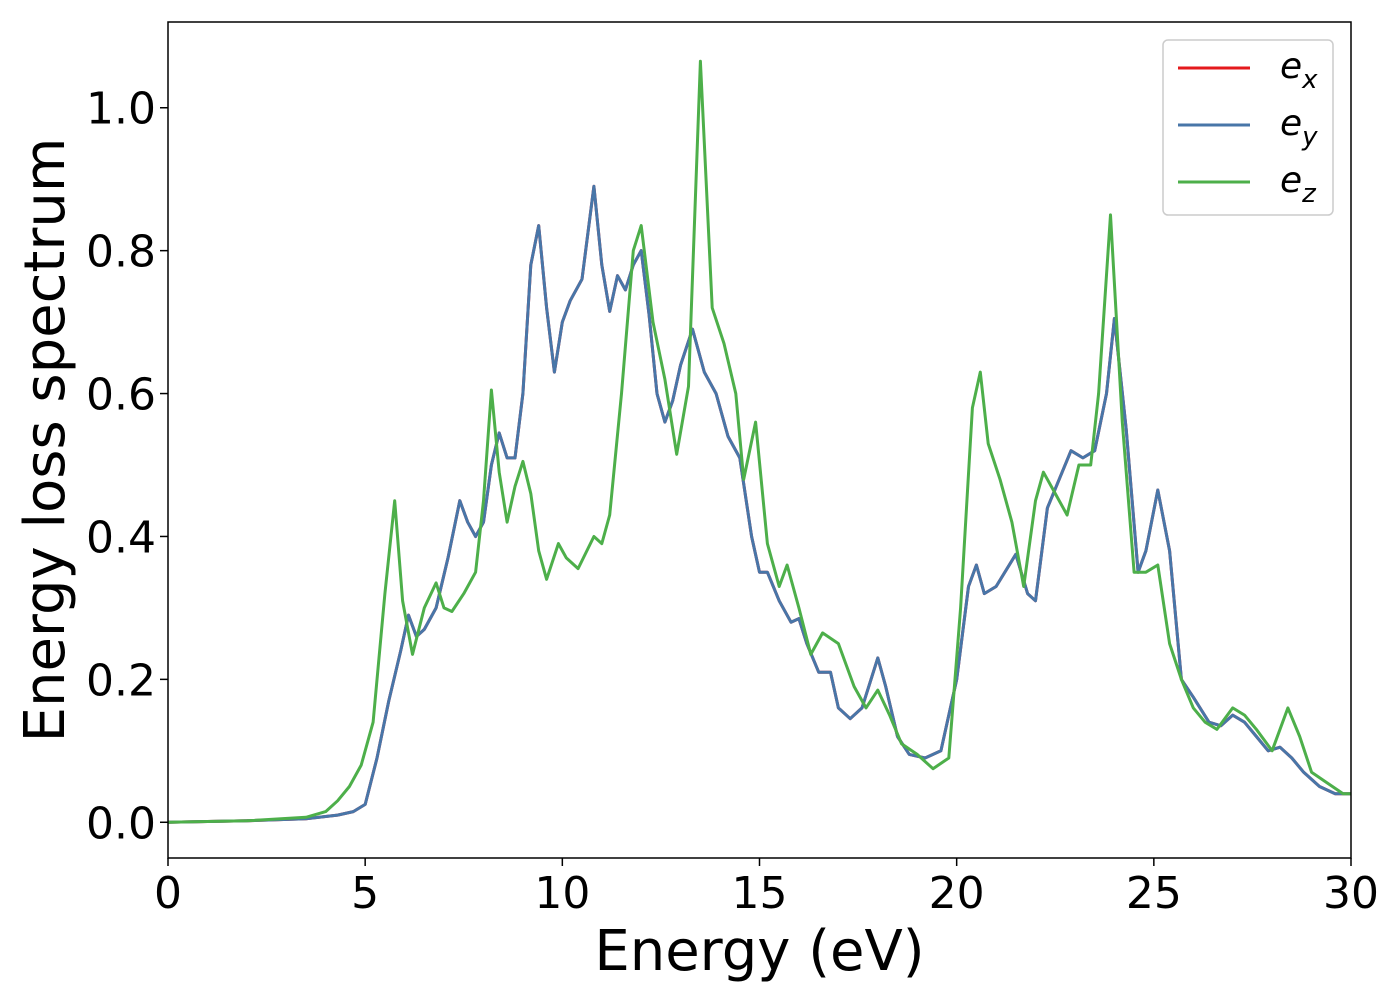 This screenshot has height=1000, width=1400. I want to click on y-tick-label: 0.2, so click(121, 680).